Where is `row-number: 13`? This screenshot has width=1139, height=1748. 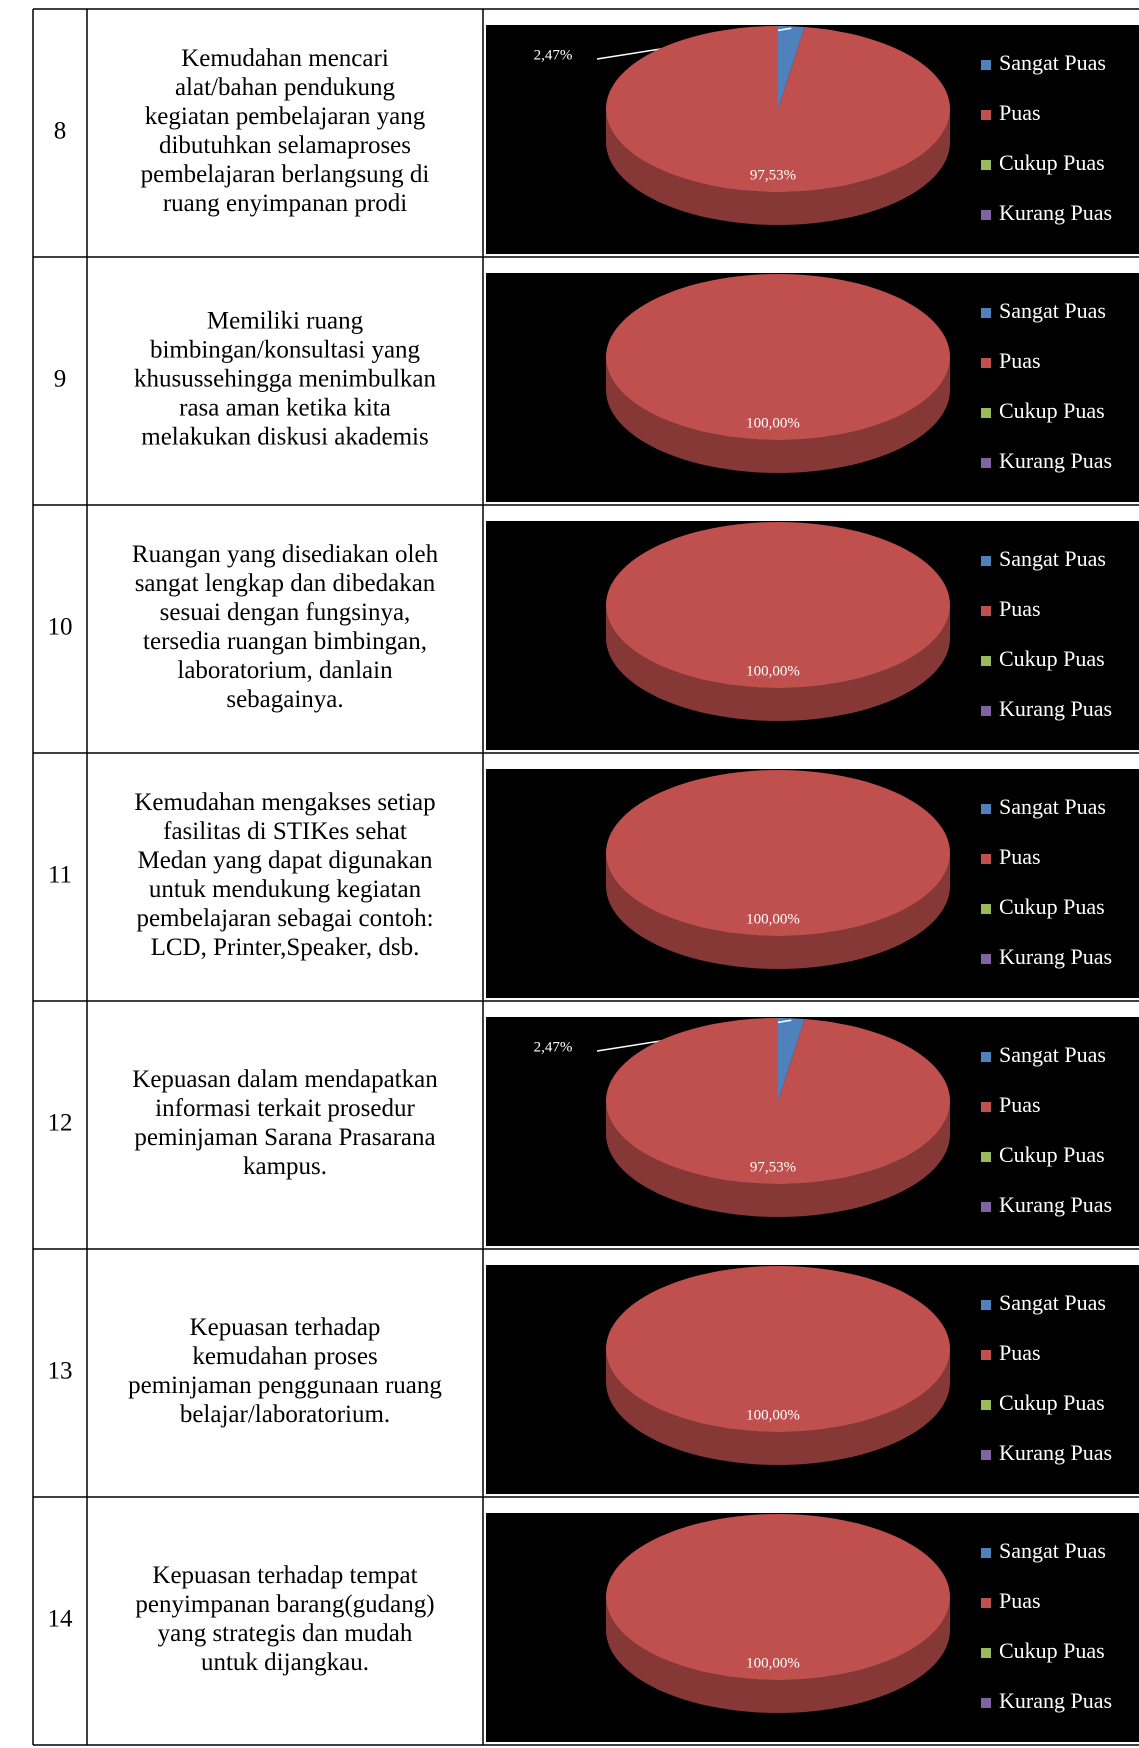
row-number: 13 is located at coordinates (60, 1371).